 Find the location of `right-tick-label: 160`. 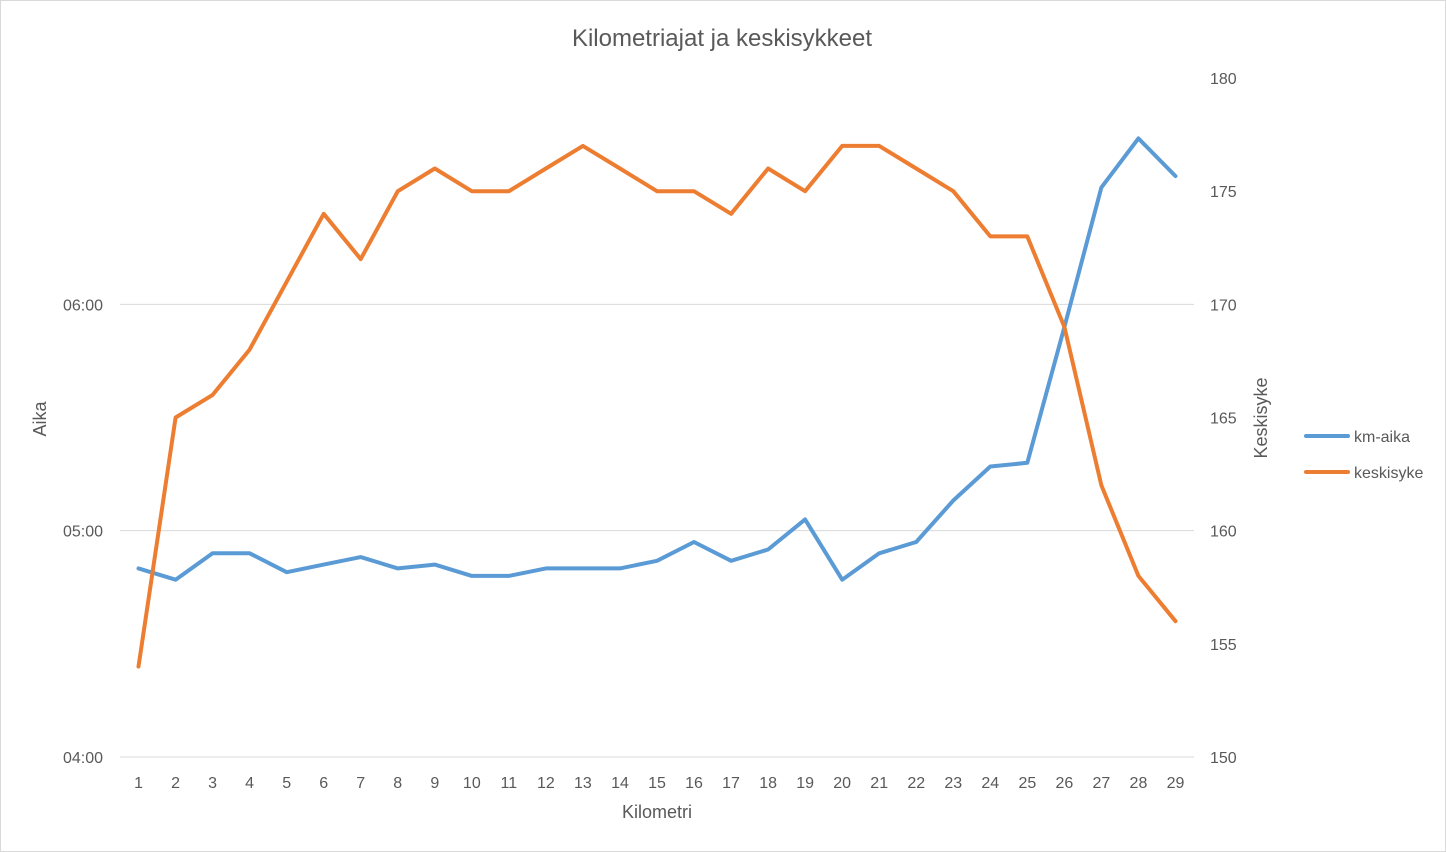

right-tick-label: 160 is located at coordinates (1223, 532).